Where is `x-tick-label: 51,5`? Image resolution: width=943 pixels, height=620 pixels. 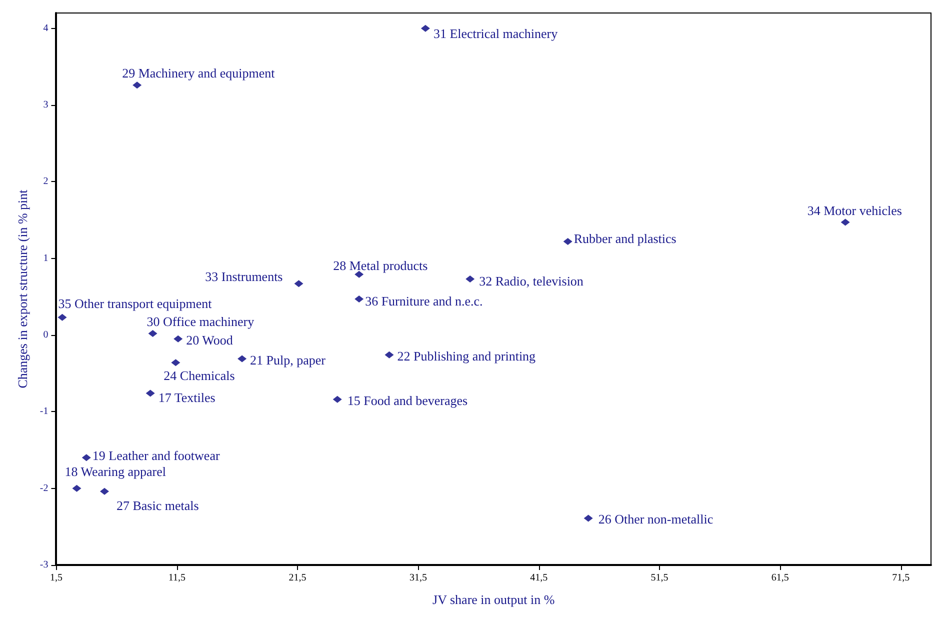 x-tick-label: 51,5 is located at coordinates (659, 578).